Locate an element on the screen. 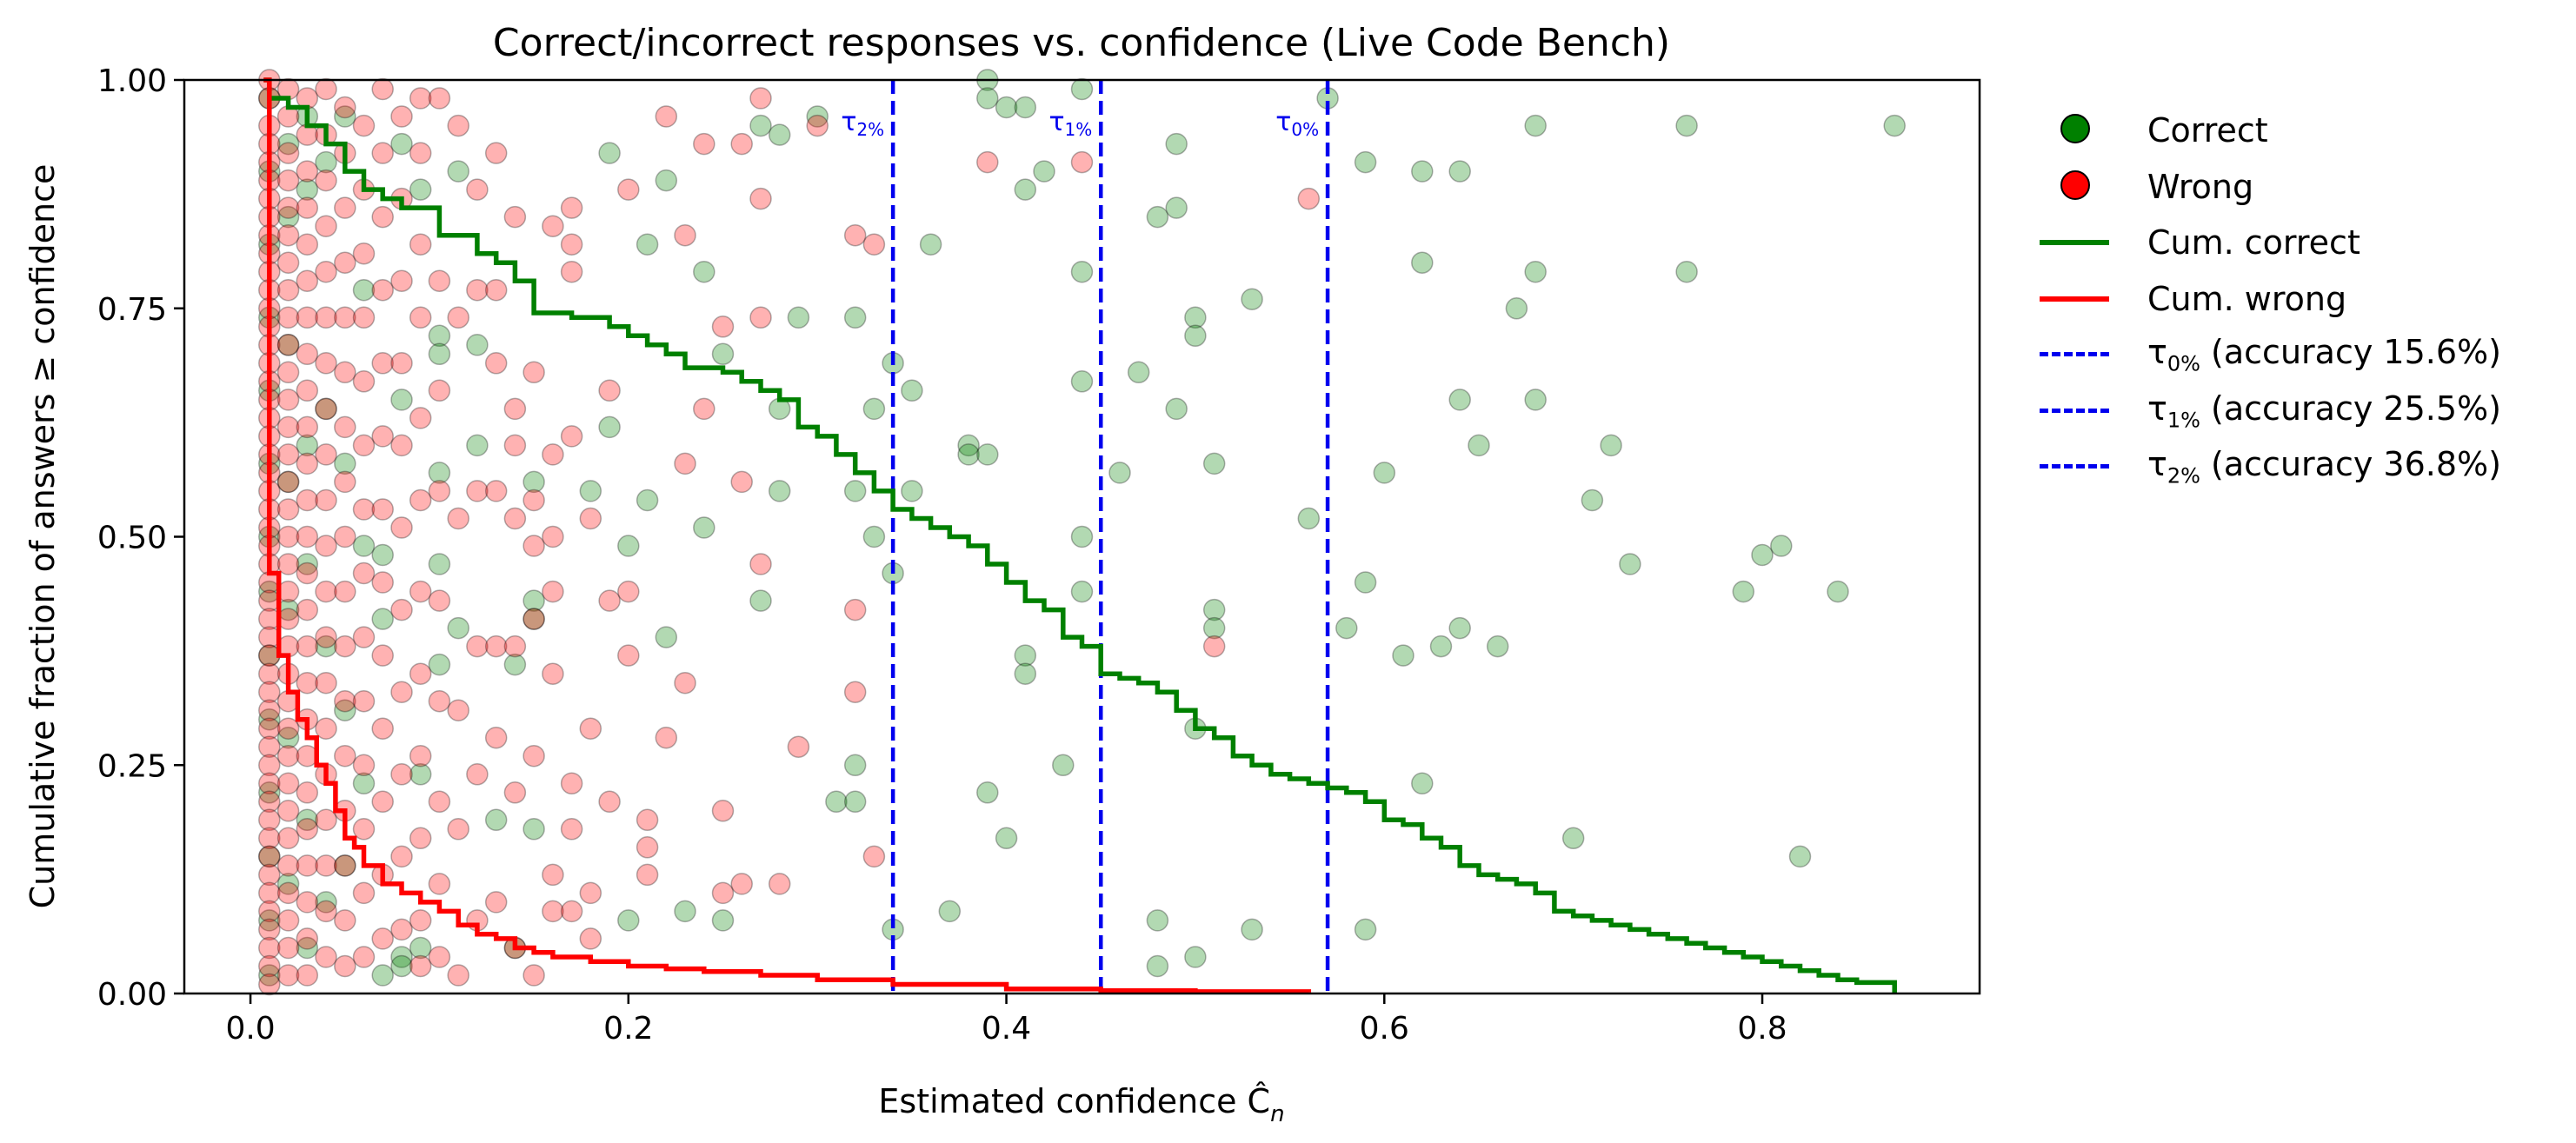  legend-tau0-line is located at coordinates (2077, 354).